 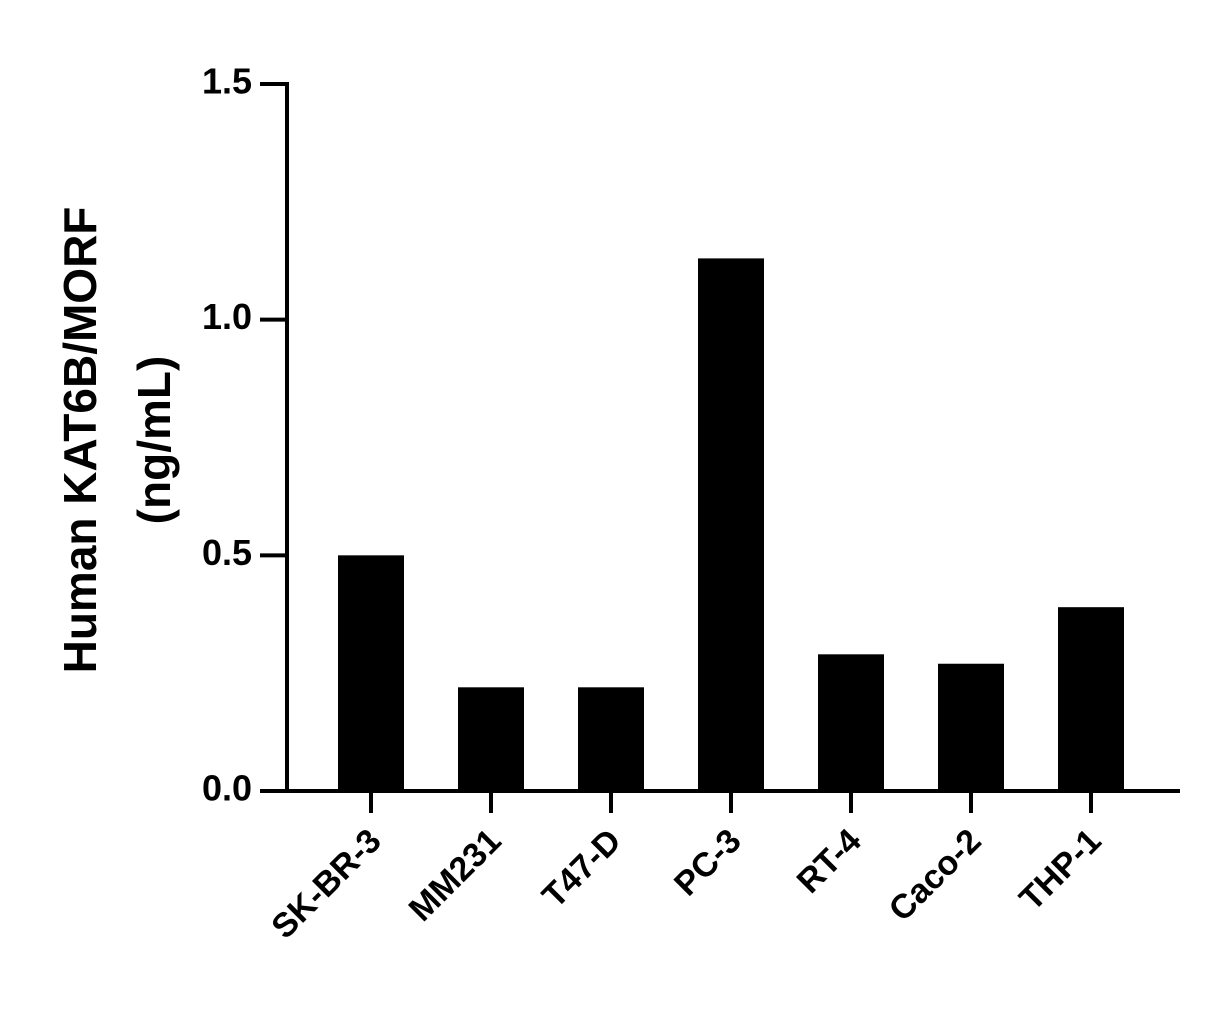 What do you see at coordinates (154, 440) in the screenshot?
I see `y-axis-title-line: (ng/mL)` at bounding box center [154, 440].